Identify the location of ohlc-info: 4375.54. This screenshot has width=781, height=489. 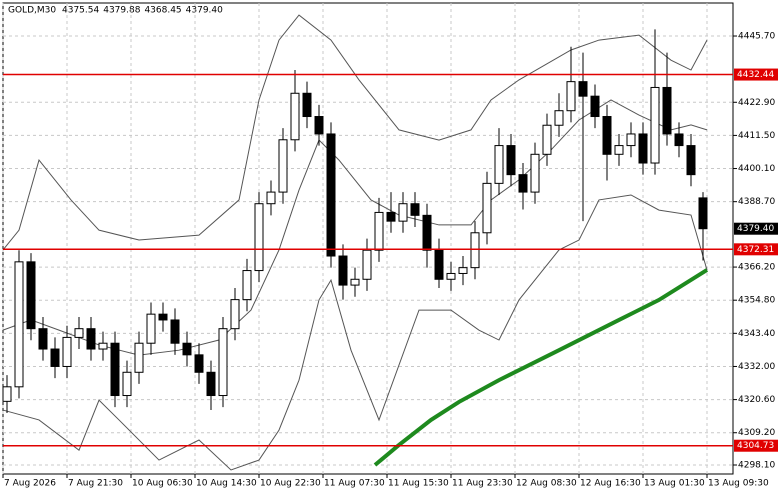
(80, 11).